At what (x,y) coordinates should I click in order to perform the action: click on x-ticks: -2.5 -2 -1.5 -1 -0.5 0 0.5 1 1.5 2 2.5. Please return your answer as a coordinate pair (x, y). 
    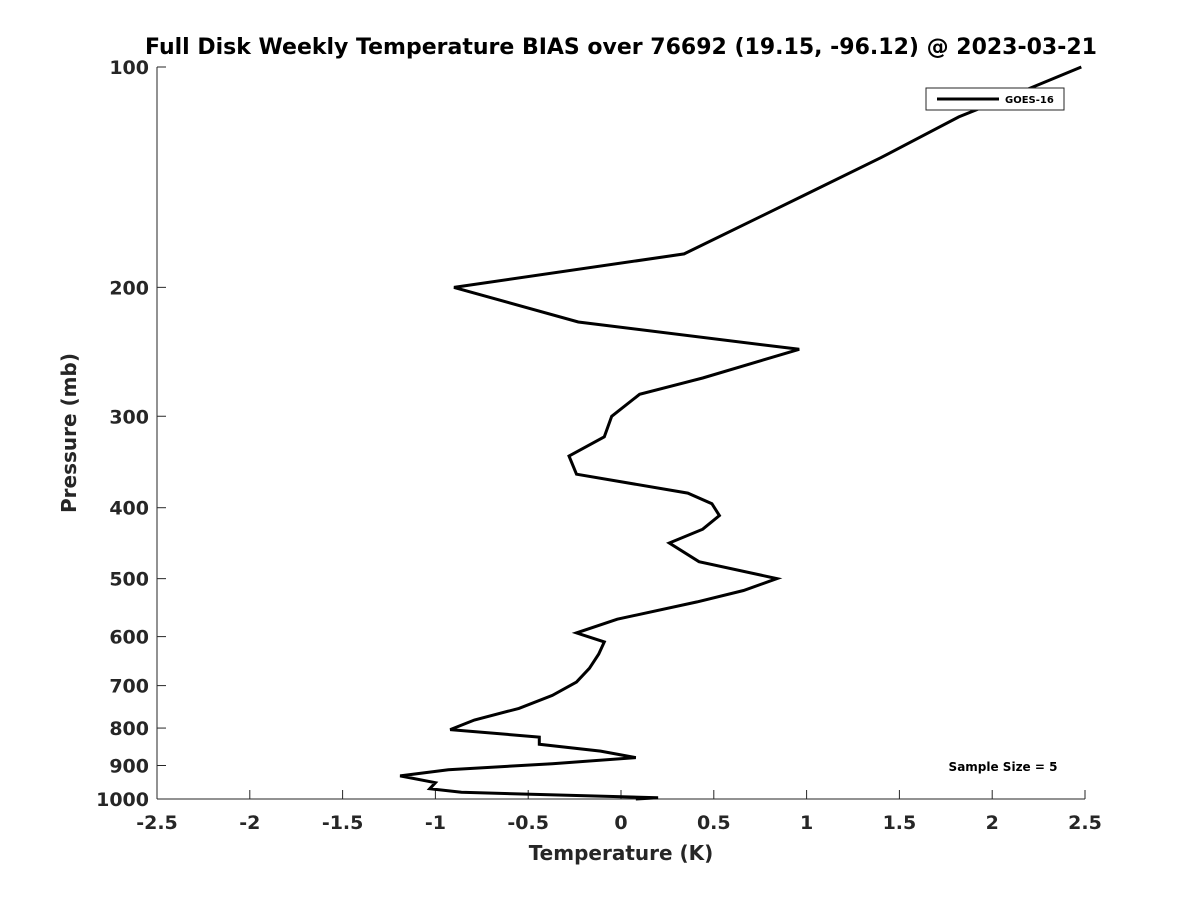
    Looking at the image, I should click on (619, 812).